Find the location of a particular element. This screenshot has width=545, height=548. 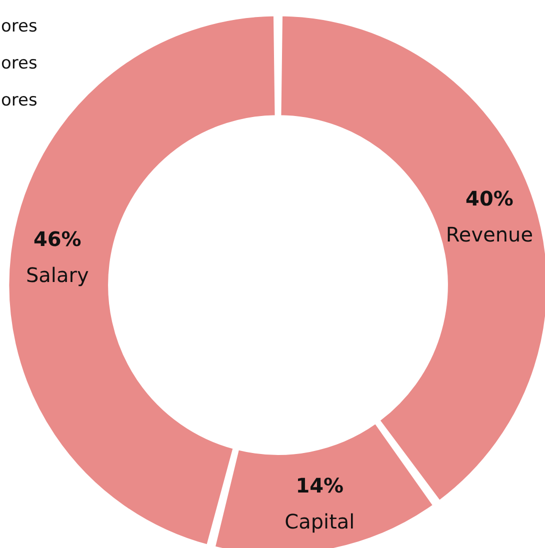

slice-label: Capital is located at coordinates (319, 521).